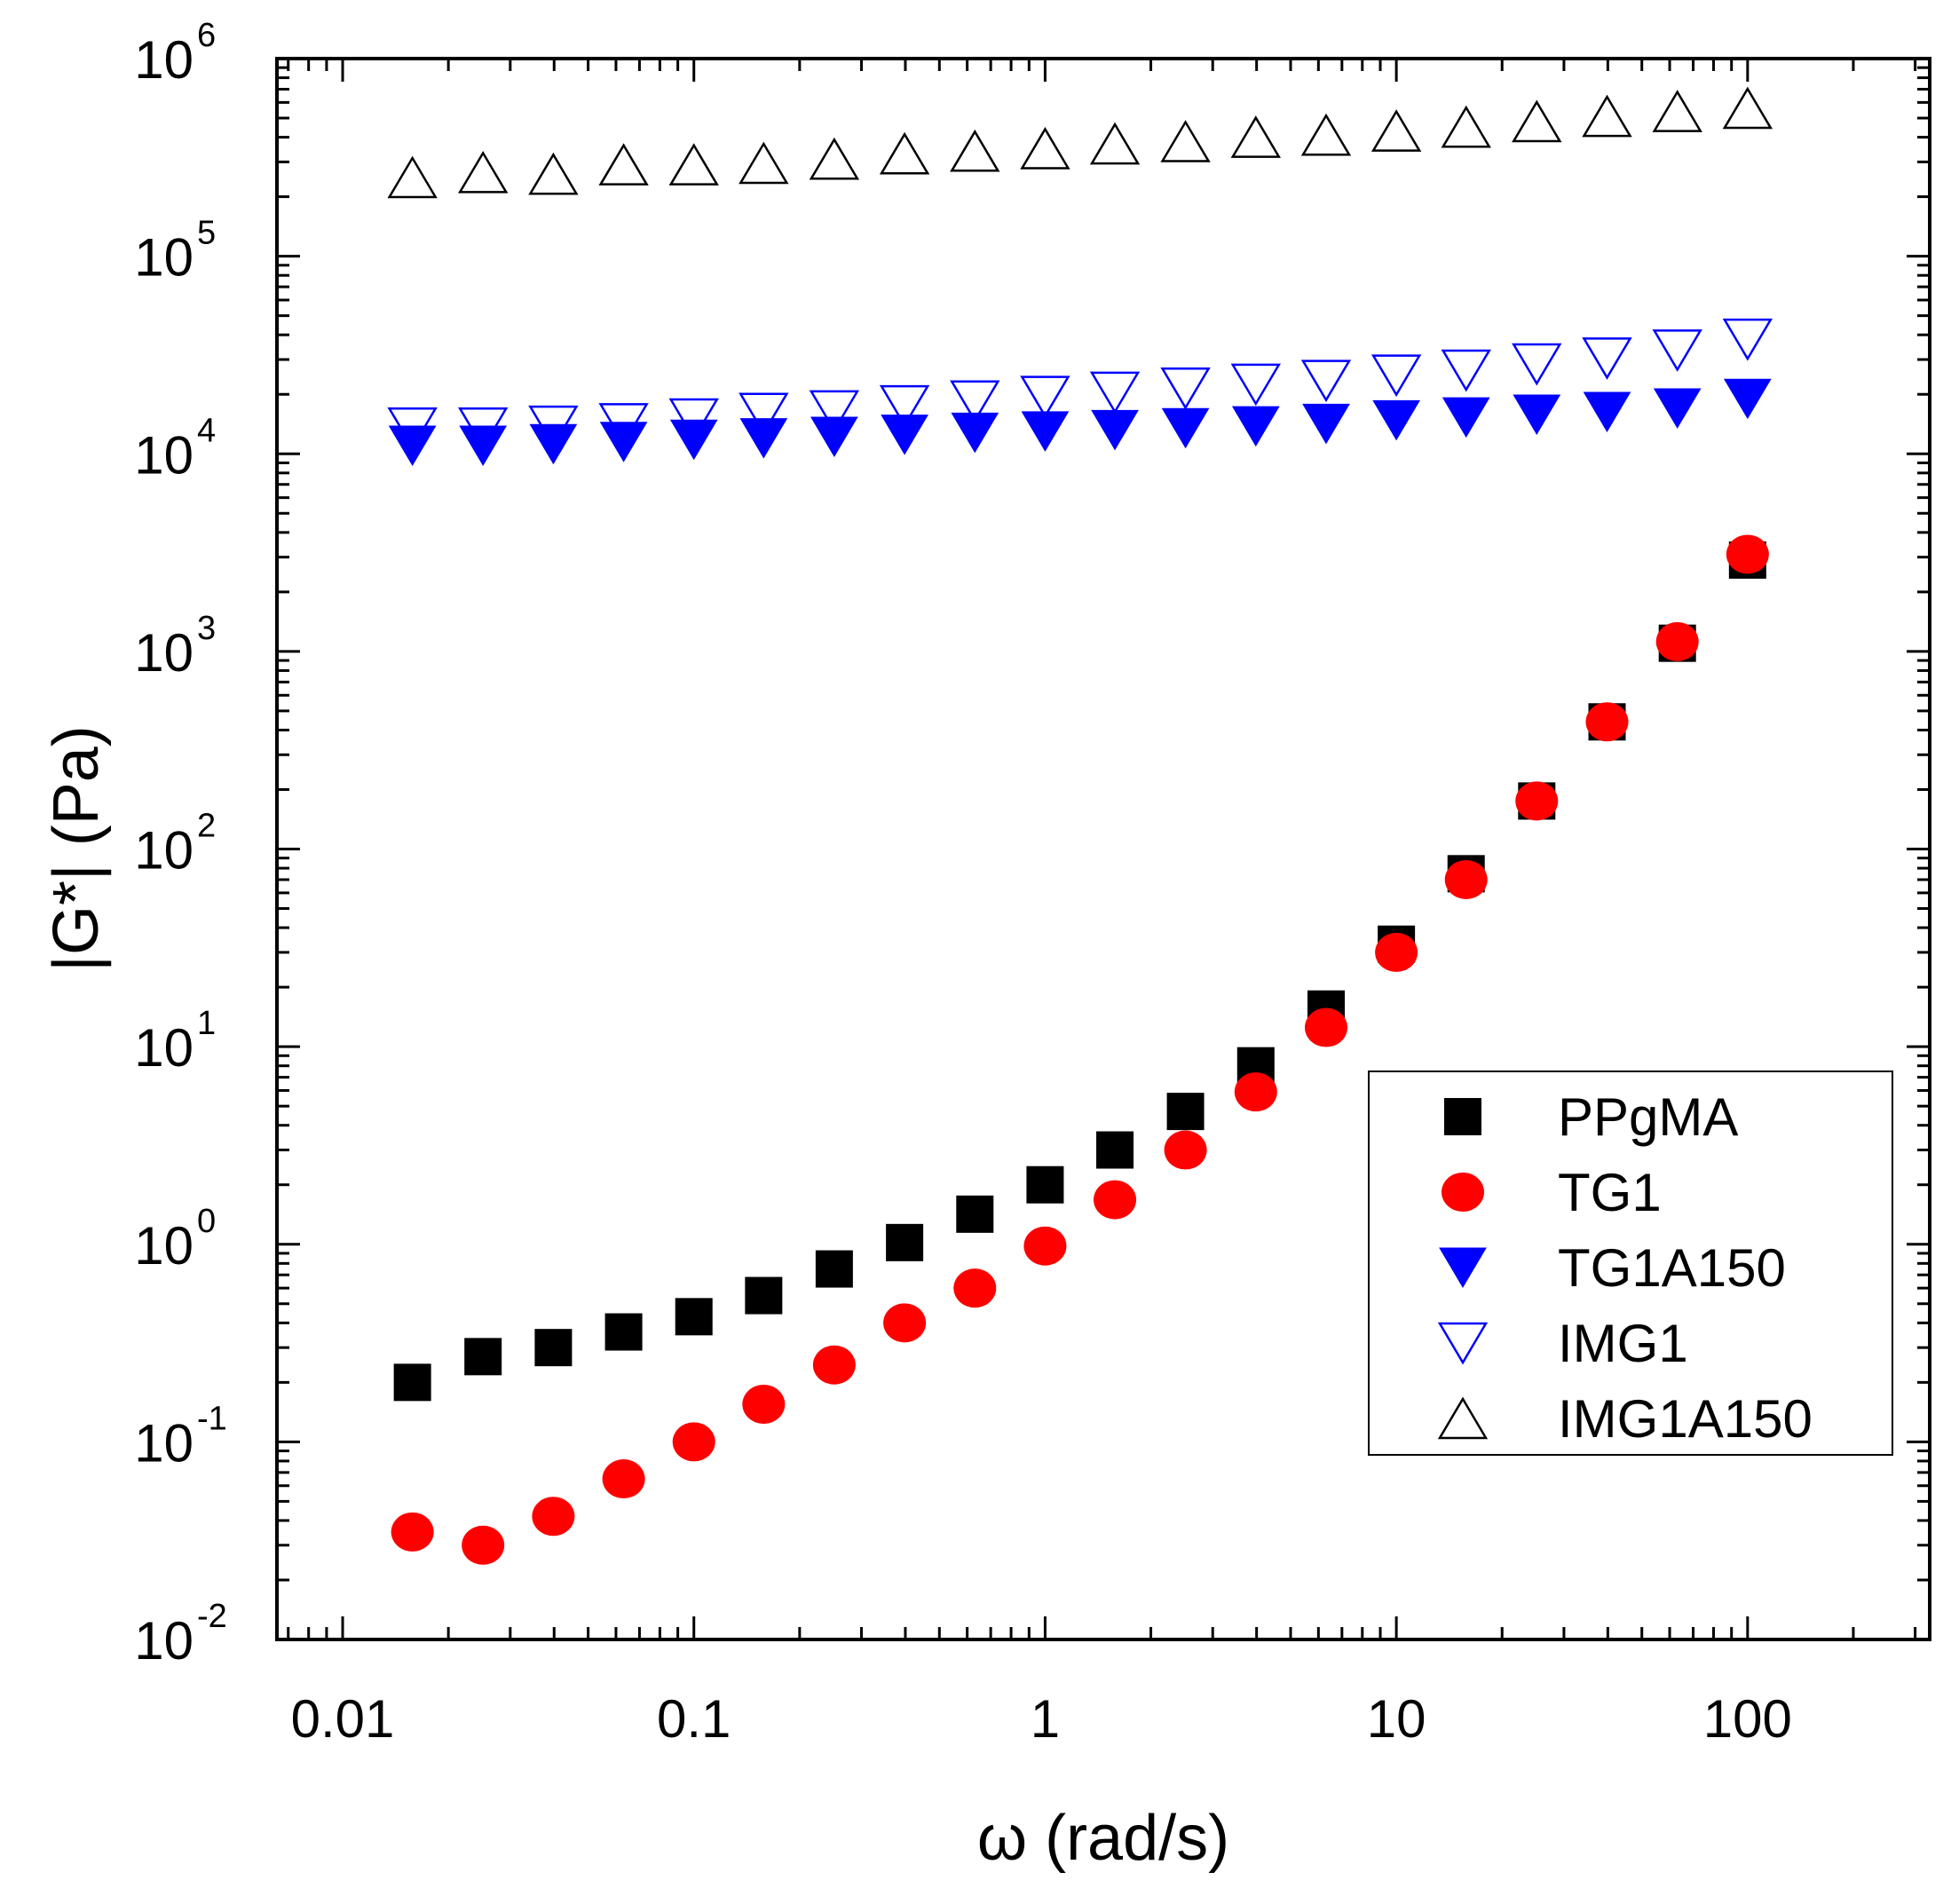  What do you see at coordinates (1463, 1192) in the screenshot?
I see `legend-marker-tg1` at bounding box center [1463, 1192].